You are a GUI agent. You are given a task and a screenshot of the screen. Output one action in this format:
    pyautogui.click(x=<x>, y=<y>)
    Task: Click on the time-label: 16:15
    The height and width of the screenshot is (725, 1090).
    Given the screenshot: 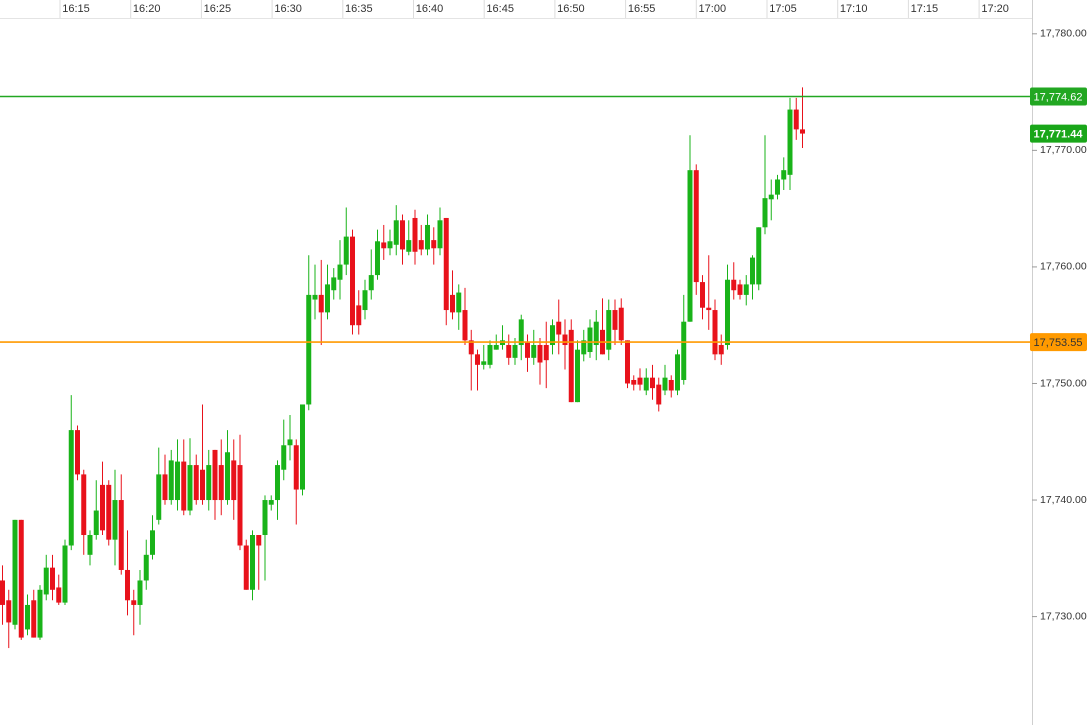 What is the action you would take?
    pyautogui.click(x=76, y=9)
    